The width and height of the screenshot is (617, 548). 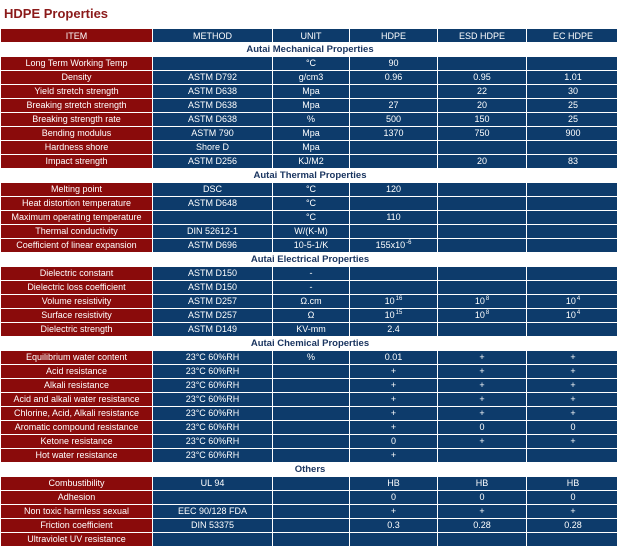 I want to click on value-exponent: 4, so click(x=578, y=299).